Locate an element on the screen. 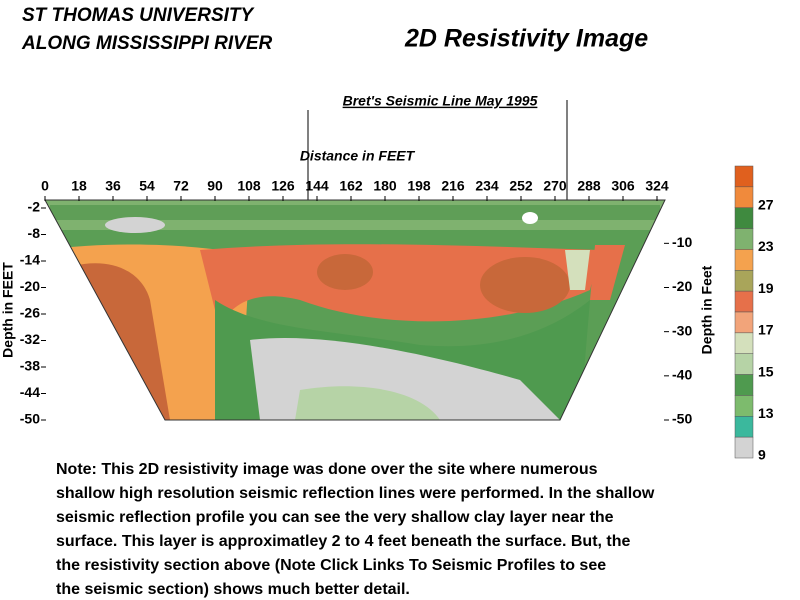 This screenshot has height=600, width=800. x-tick-label: 162 is located at coordinates (351, 186).